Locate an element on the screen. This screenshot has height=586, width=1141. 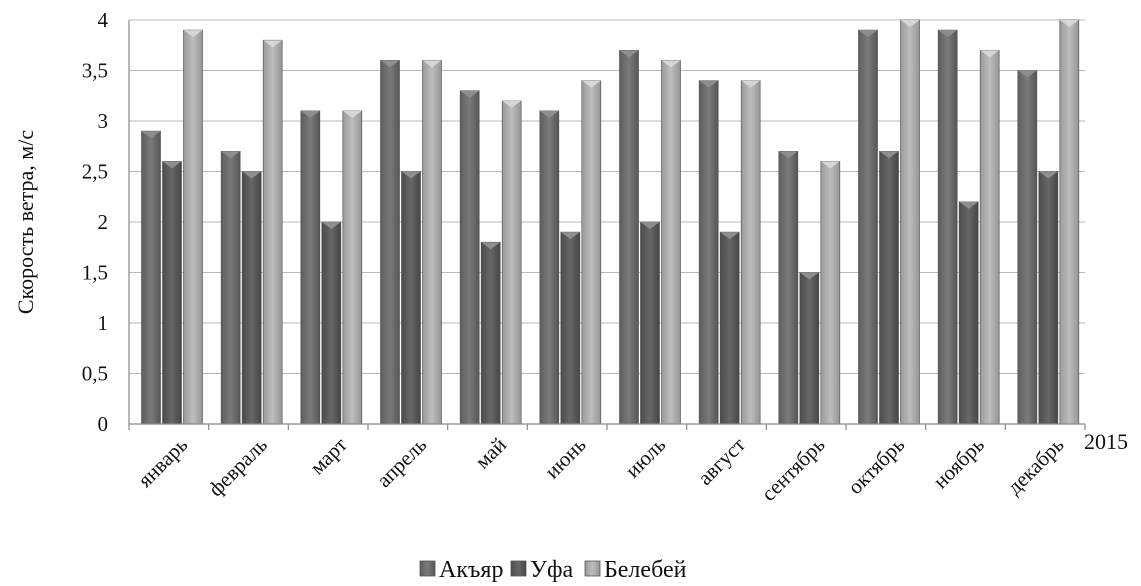
y-tick-label: 2 is located at coordinates (103, 222).